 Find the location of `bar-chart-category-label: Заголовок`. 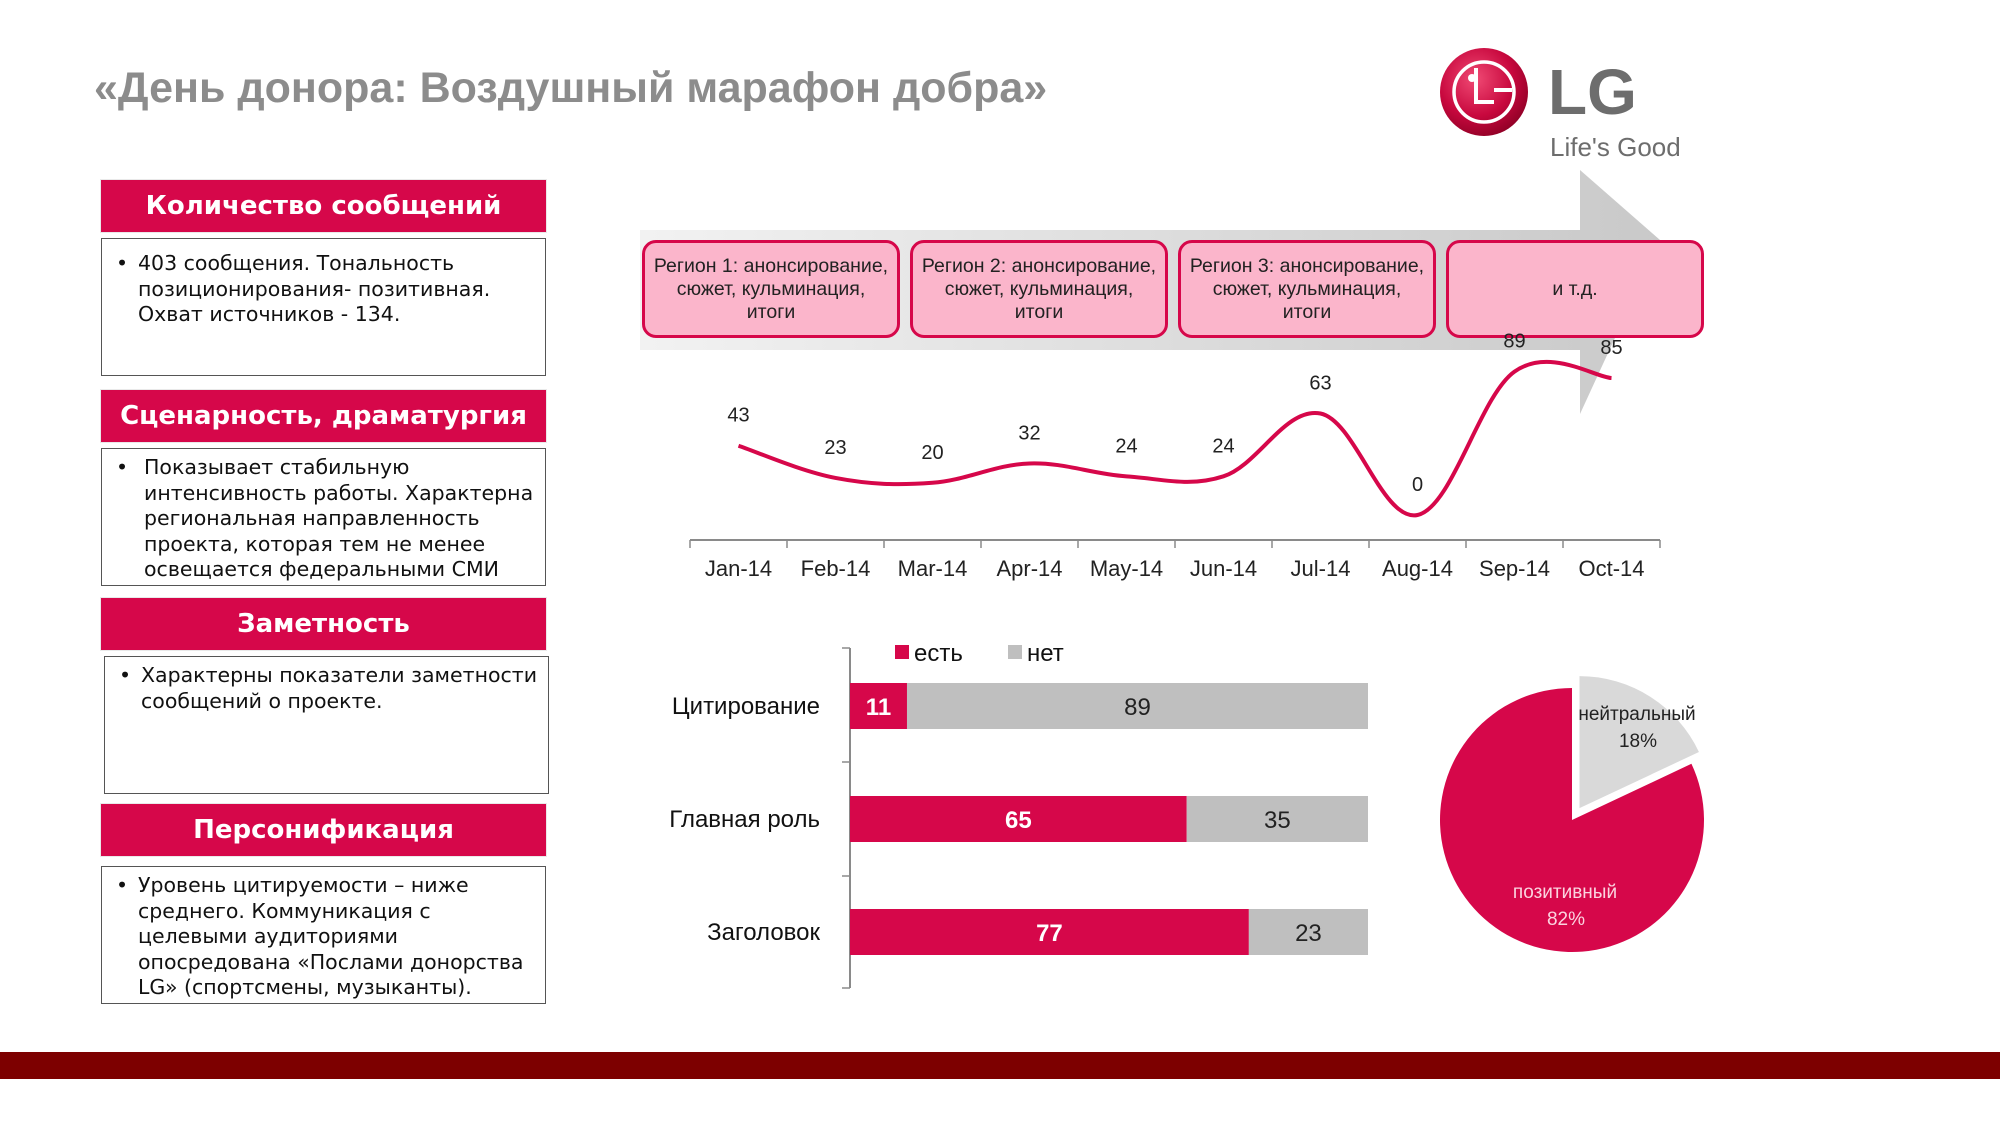

bar-chart-category-label: Заголовок is located at coordinates (763, 932).